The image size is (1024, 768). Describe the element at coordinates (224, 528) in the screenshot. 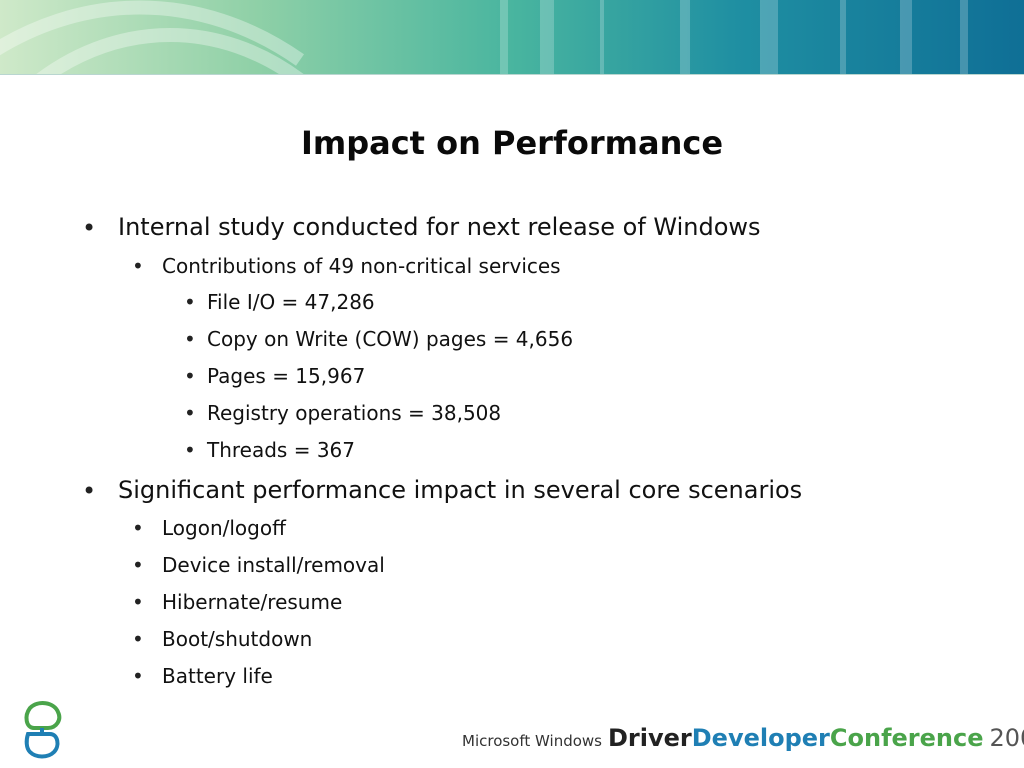

I see `bullet-item: Logon/logoff` at that location.